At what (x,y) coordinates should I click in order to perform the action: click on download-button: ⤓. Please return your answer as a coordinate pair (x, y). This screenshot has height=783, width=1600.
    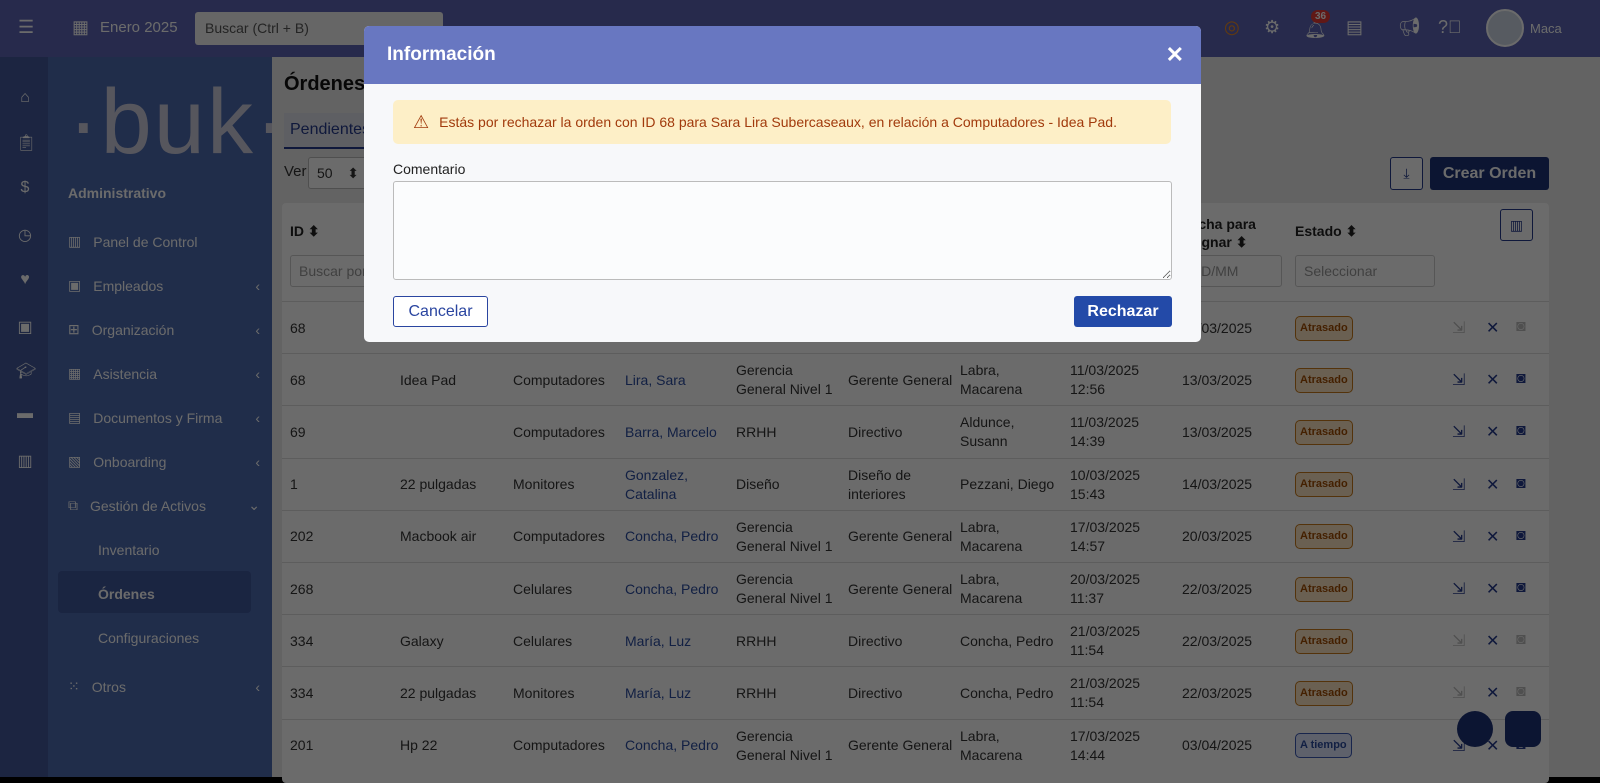
    Looking at the image, I should click on (1406, 173).